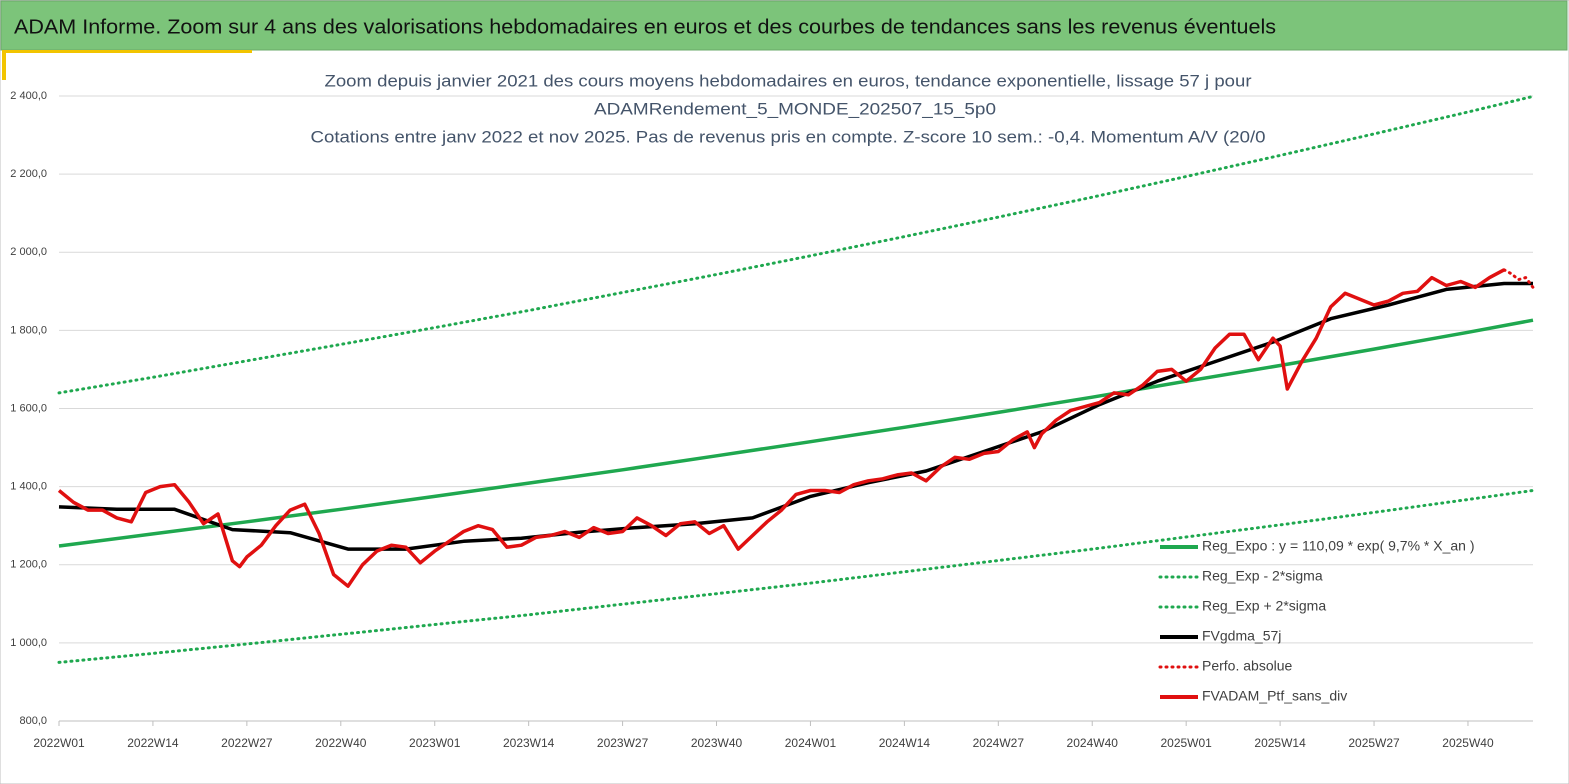 Image resolution: width=1569 pixels, height=784 pixels. I want to click on y-tick-label: 2 400,0, so click(28, 96).